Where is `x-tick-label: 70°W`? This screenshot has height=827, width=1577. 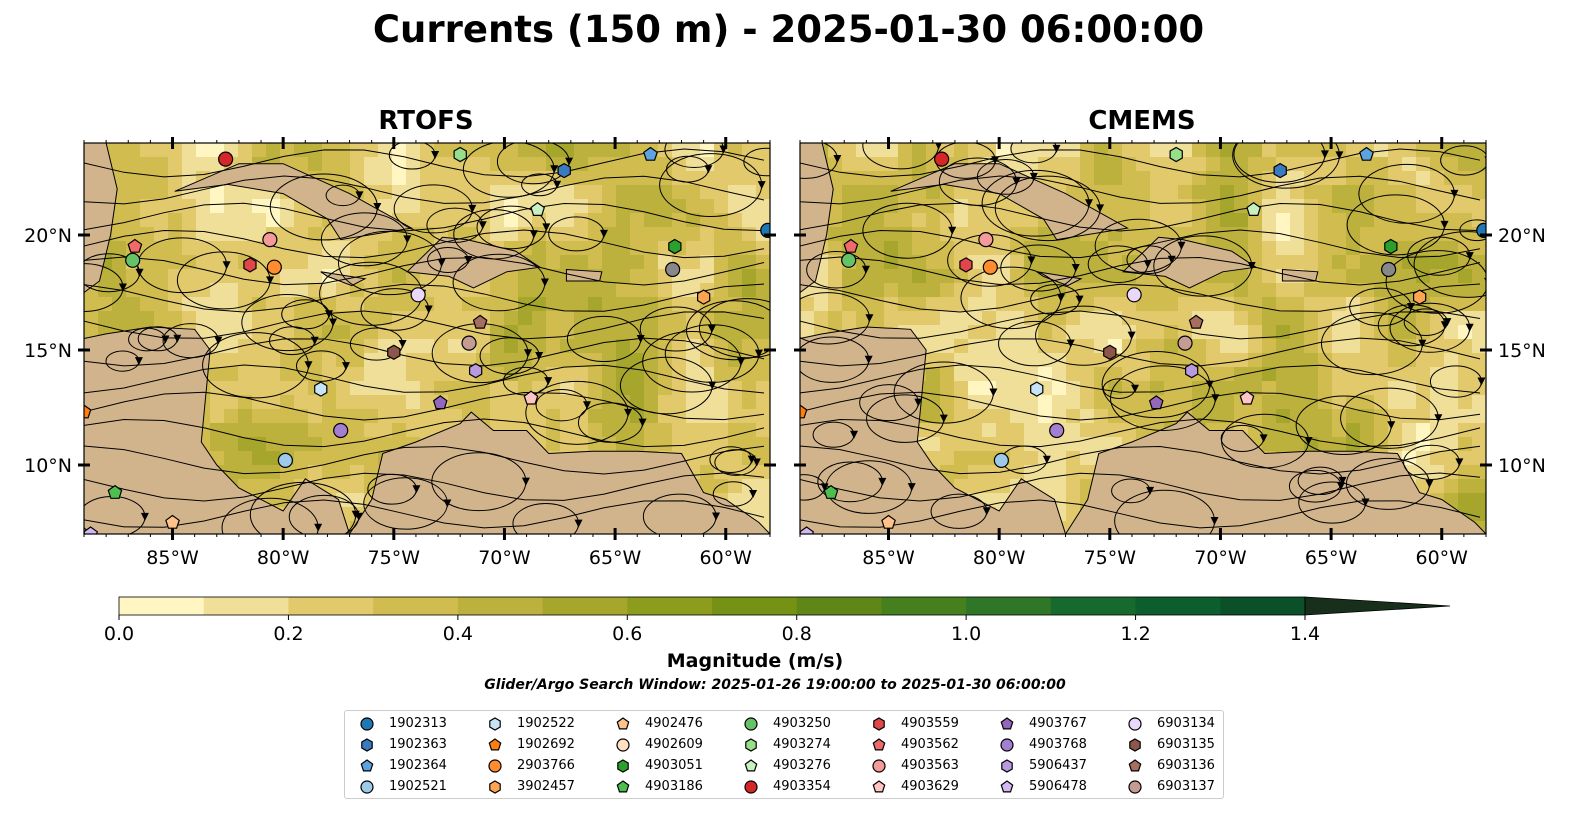
x-tick-label: 70°W is located at coordinates (1220, 558).